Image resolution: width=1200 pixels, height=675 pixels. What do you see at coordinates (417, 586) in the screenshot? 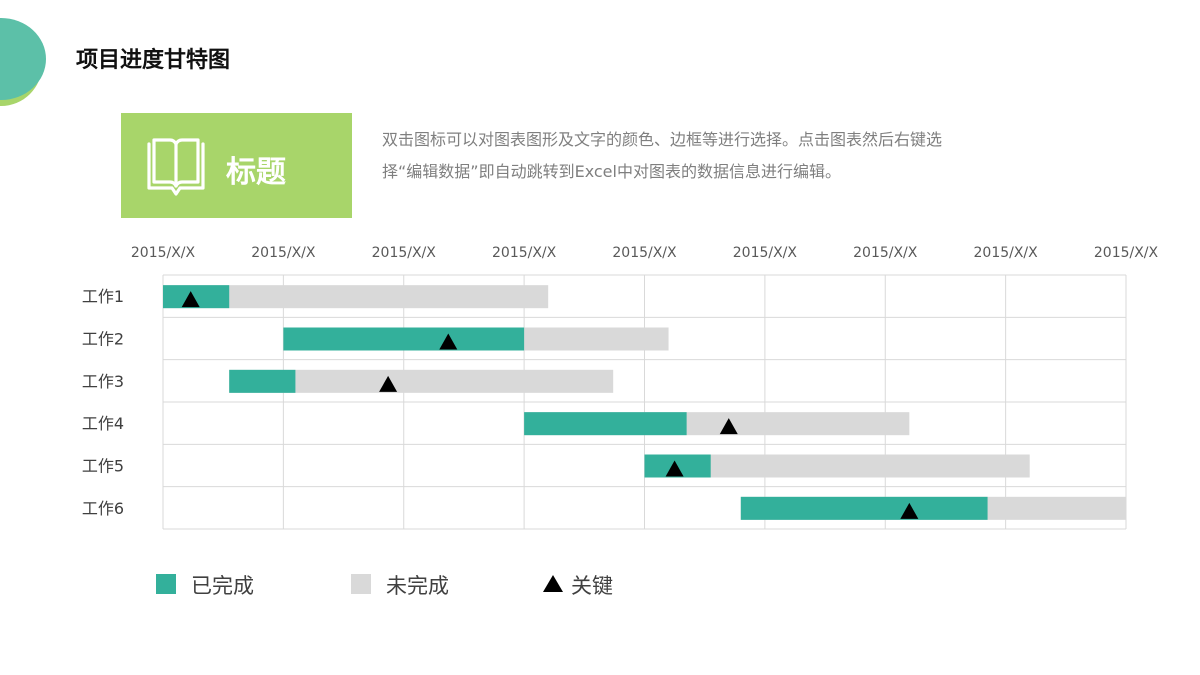
I see `legend-label-remaining: 未完成` at bounding box center [417, 586].